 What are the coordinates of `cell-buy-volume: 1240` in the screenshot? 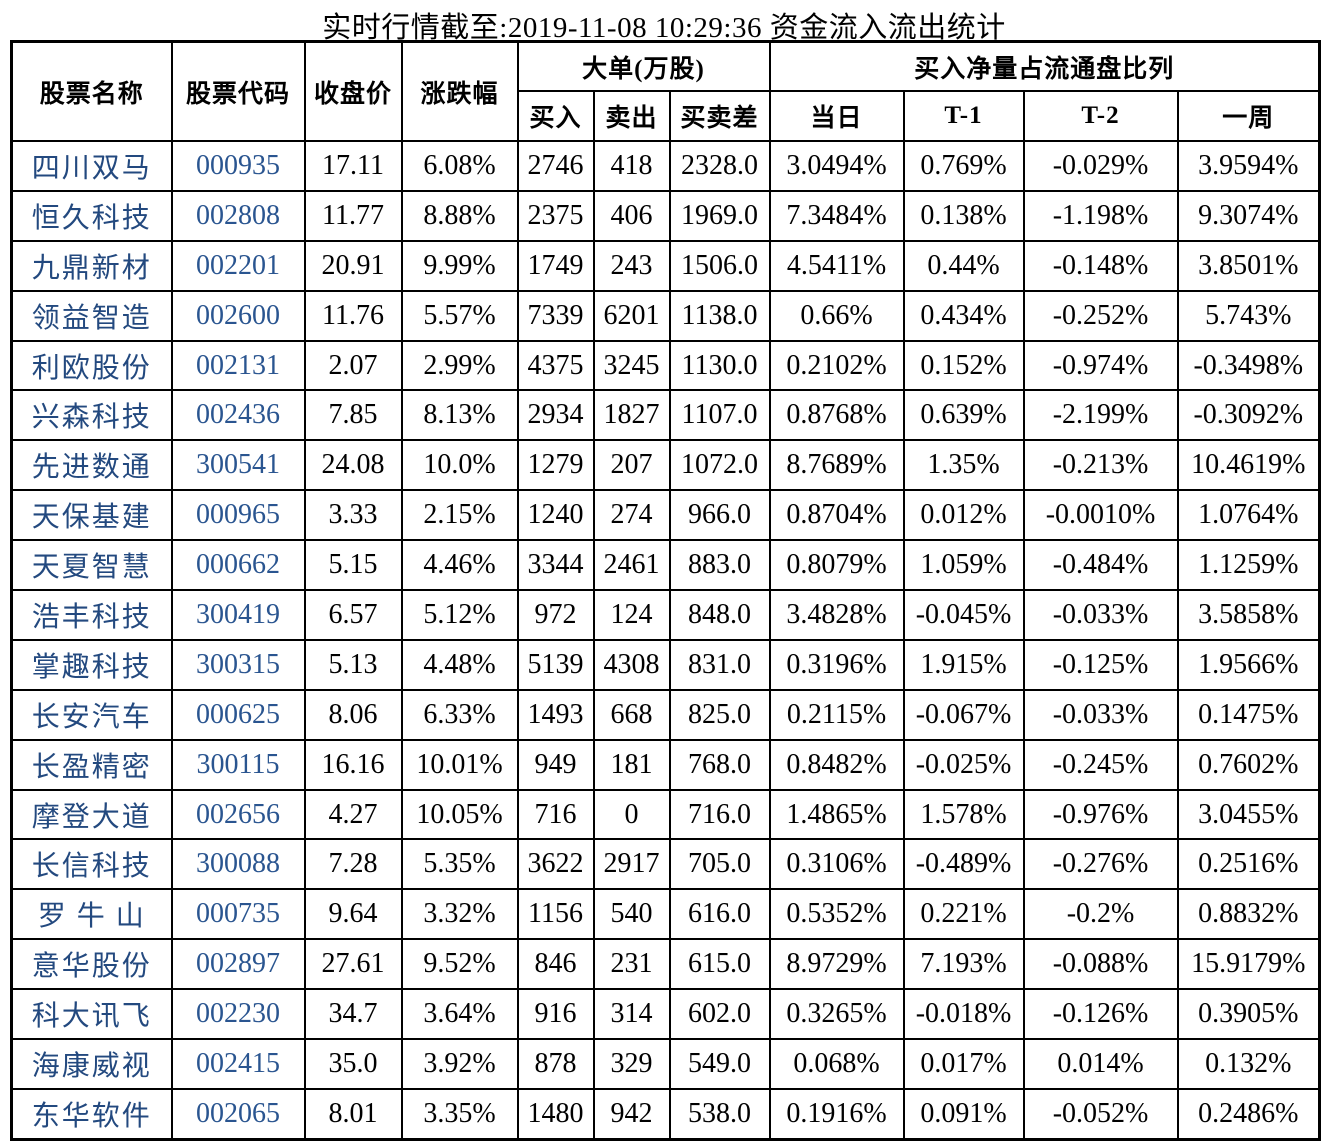 It's located at (555, 515).